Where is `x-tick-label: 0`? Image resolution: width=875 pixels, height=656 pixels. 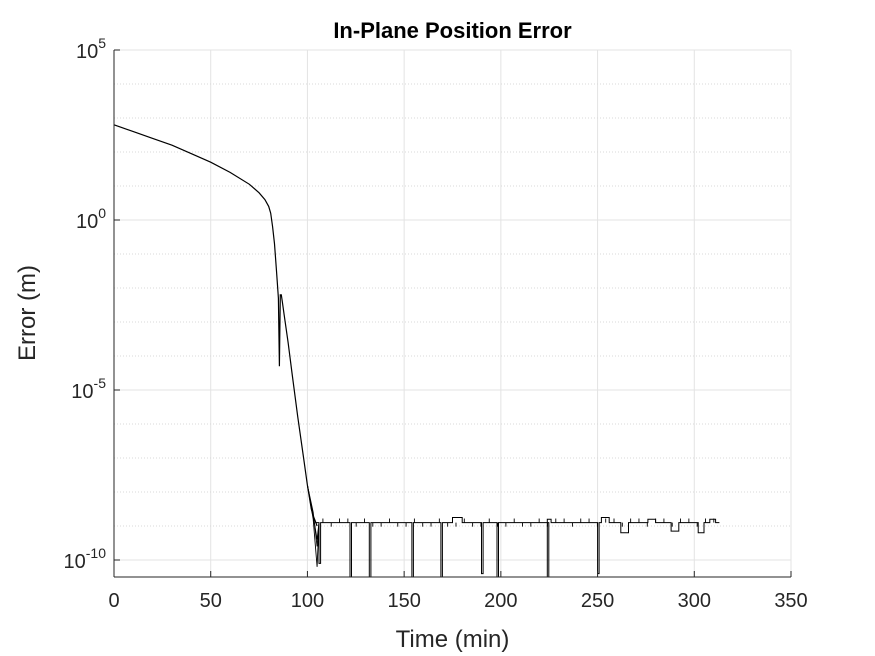 x-tick-label: 0 is located at coordinates (113, 601).